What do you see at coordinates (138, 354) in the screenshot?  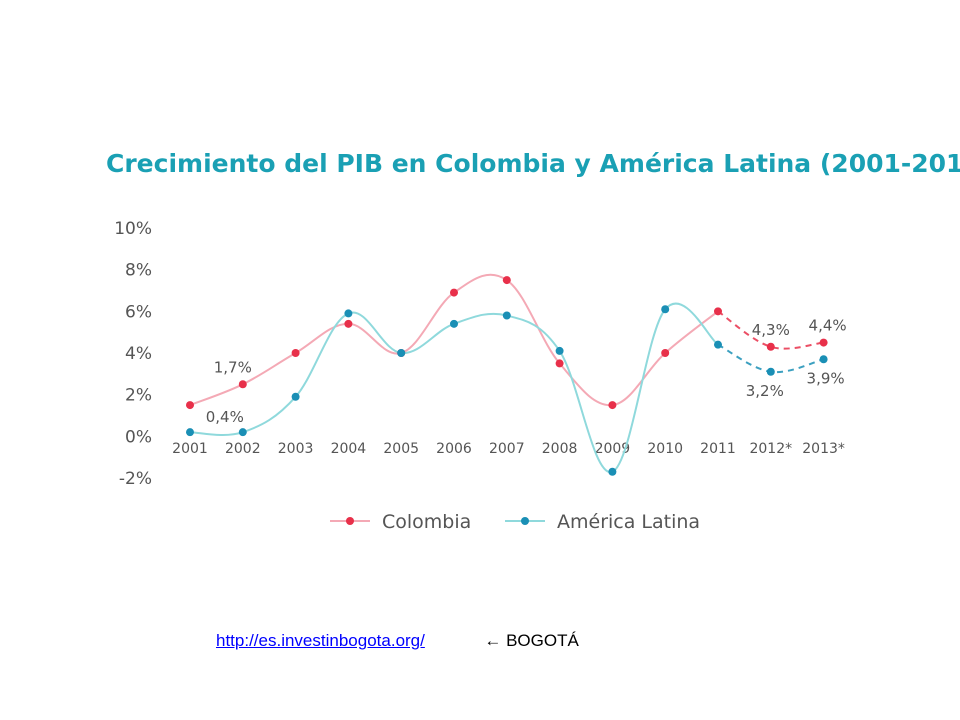 I see `y-tick-label: 4%` at bounding box center [138, 354].